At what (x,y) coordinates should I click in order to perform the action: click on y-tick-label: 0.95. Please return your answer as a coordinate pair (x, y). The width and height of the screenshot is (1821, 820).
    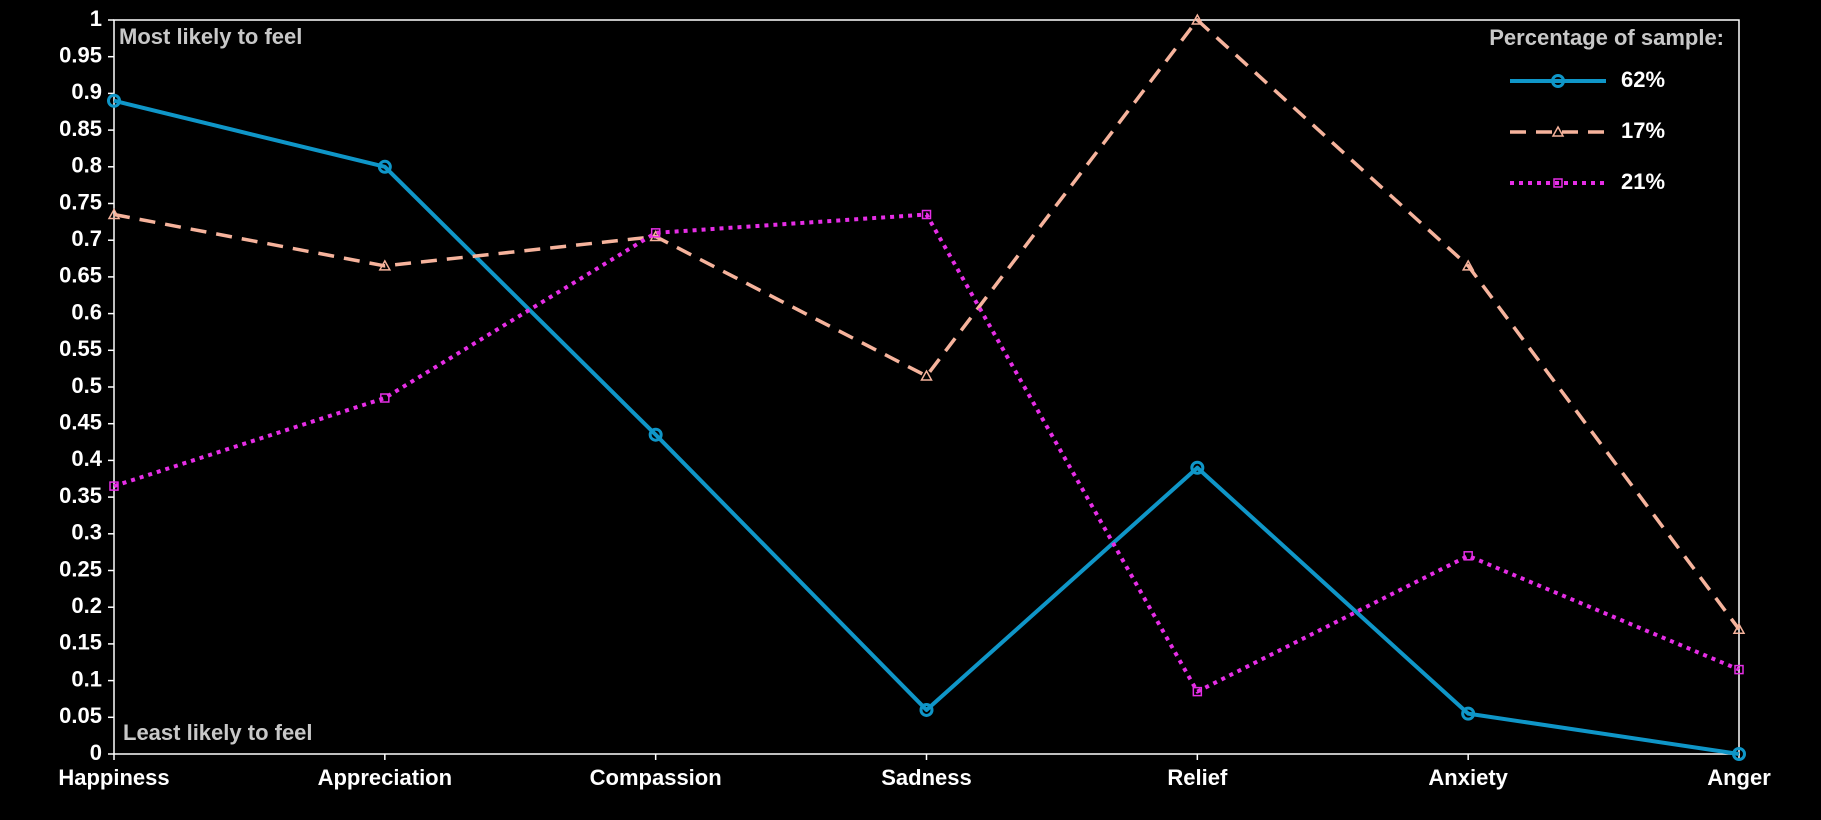
    Looking at the image, I should click on (80, 55).